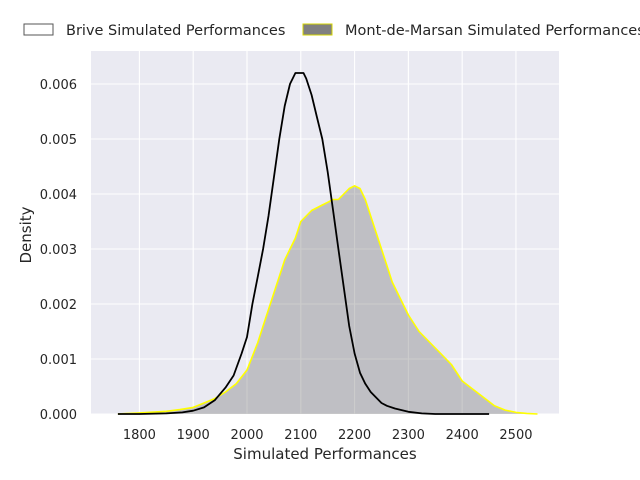  What do you see at coordinates (58, 195) in the screenshot?
I see `y-tick-label: 0.004` at bounding box center [58, 195].